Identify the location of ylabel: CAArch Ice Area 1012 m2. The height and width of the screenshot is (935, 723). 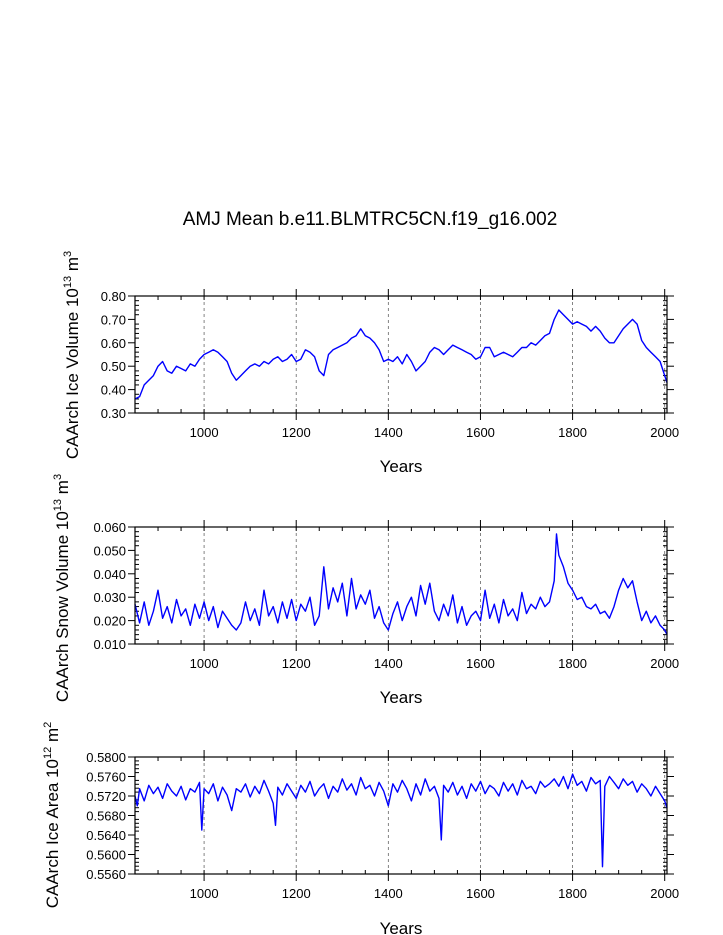
(52, 815).